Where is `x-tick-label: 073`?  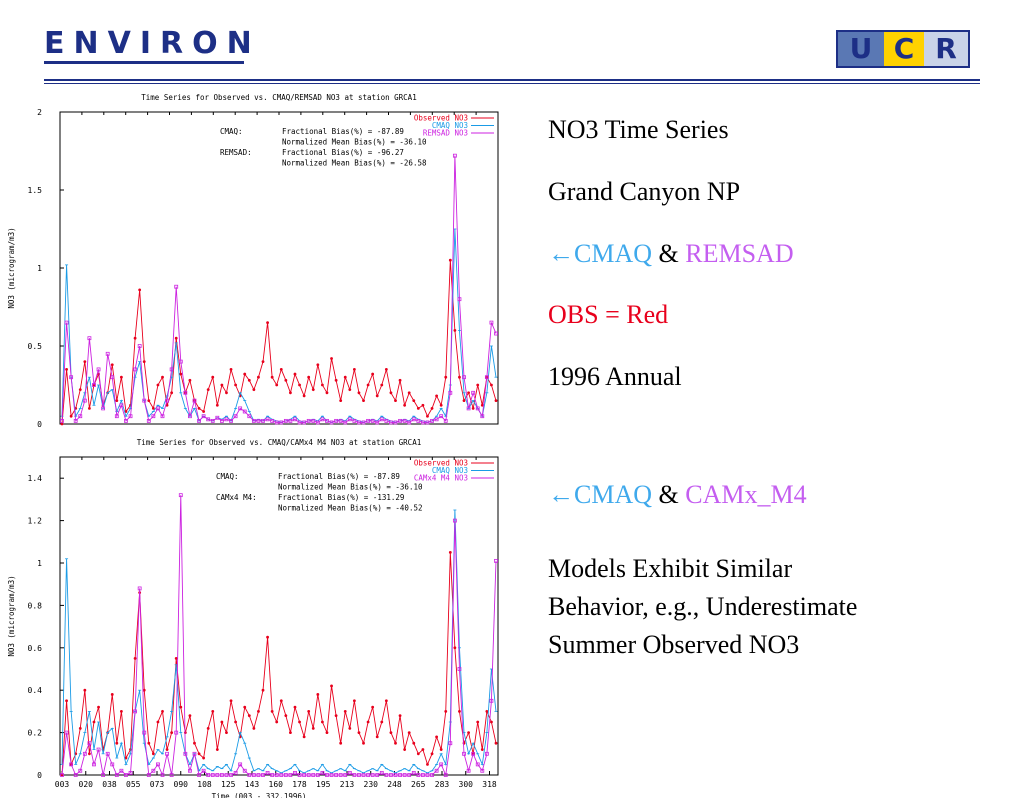
x-tick-label: 073 is located at coordinates (157, 784).